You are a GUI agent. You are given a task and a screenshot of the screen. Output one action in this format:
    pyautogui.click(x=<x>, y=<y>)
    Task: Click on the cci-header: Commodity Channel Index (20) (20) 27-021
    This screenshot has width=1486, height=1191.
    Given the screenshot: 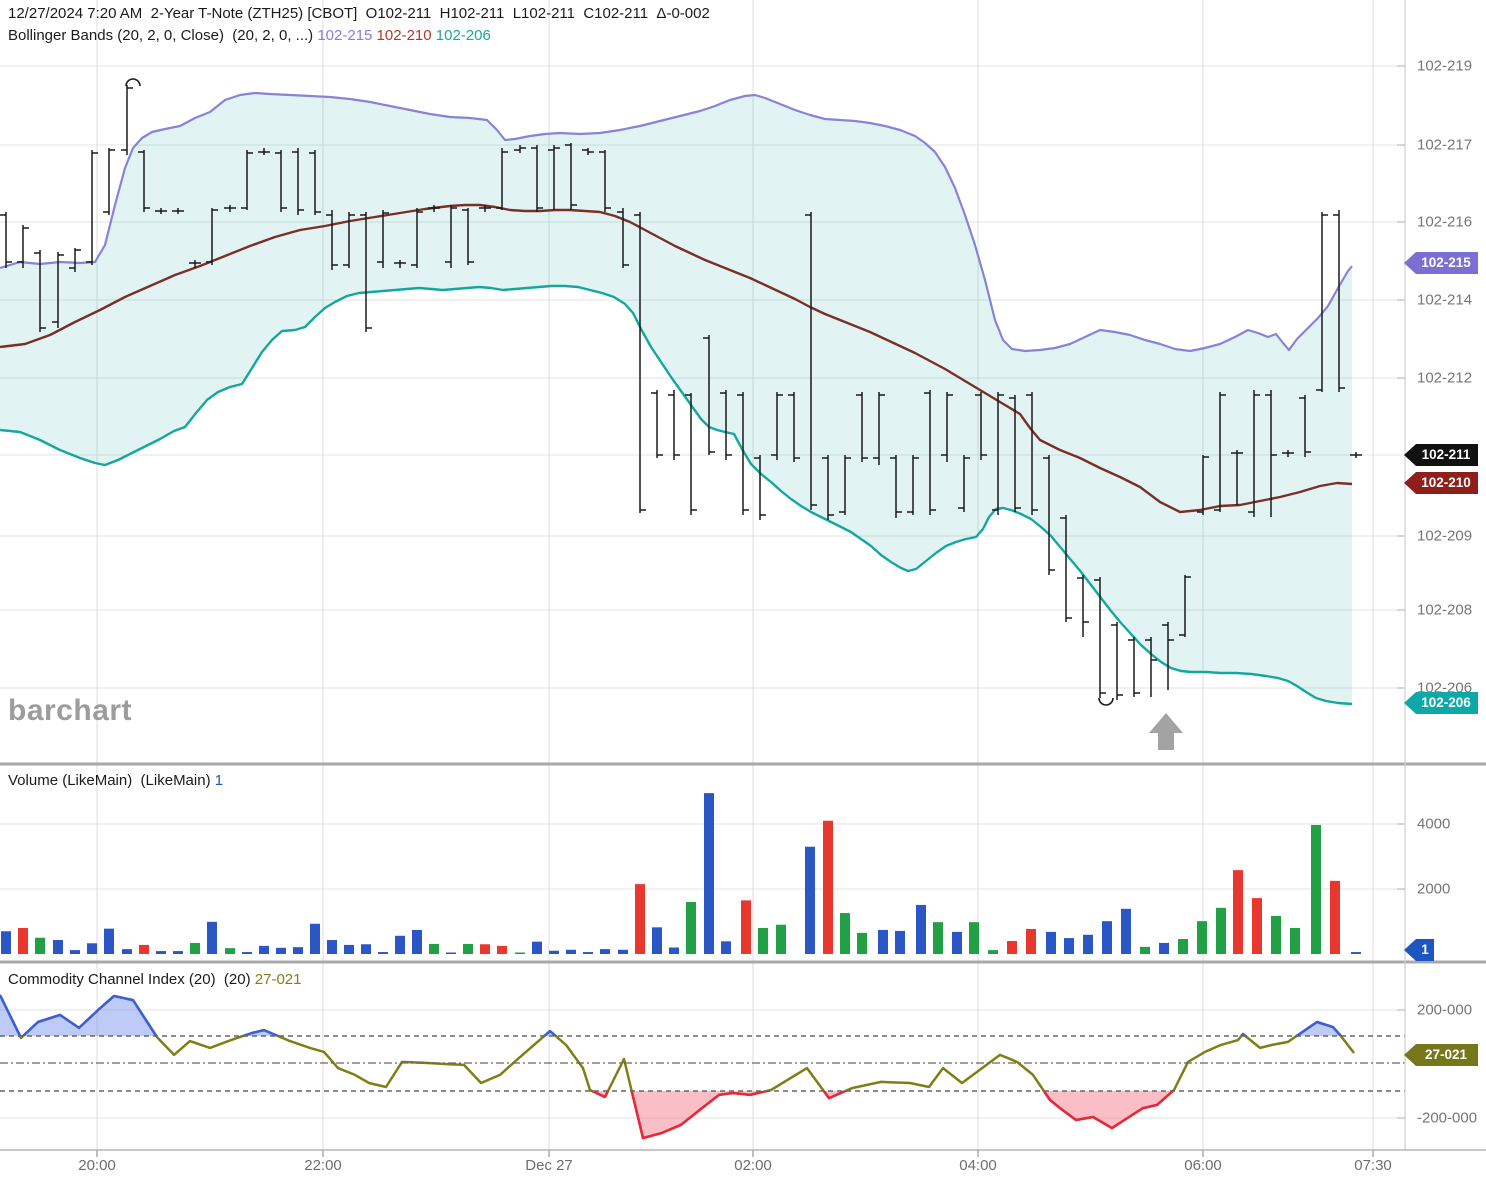 What is the action you would take?
    pyautogui.click(x=155, y=979)
    